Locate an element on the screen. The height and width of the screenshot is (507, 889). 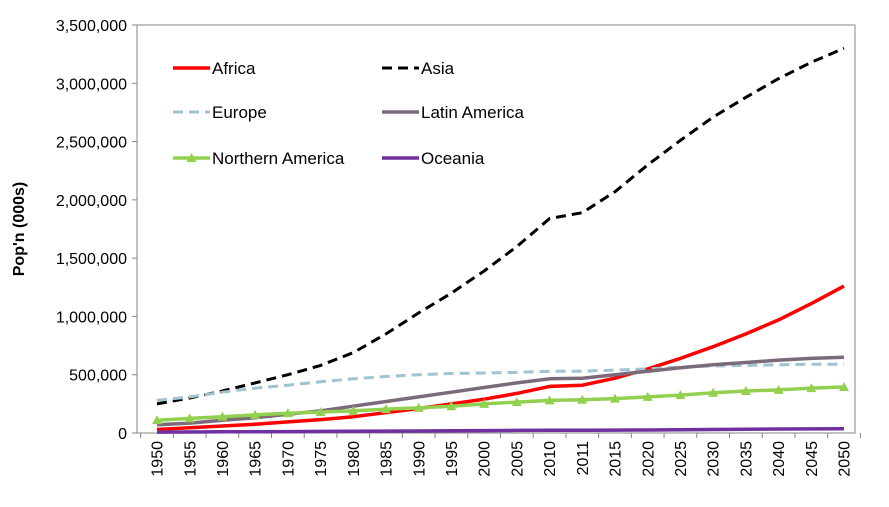
y-tick-label: 3,000,000 is located at coordinates (91, 84).